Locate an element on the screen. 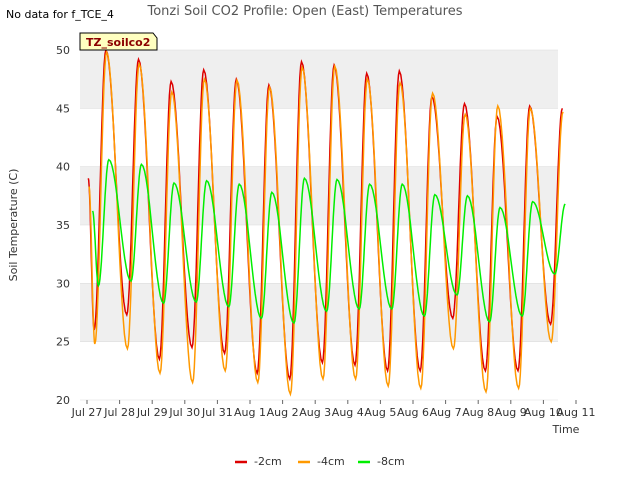 This screenshot has width=640, height=480. x-tick-label: Aug 8 is located at coordinates (478, 412).